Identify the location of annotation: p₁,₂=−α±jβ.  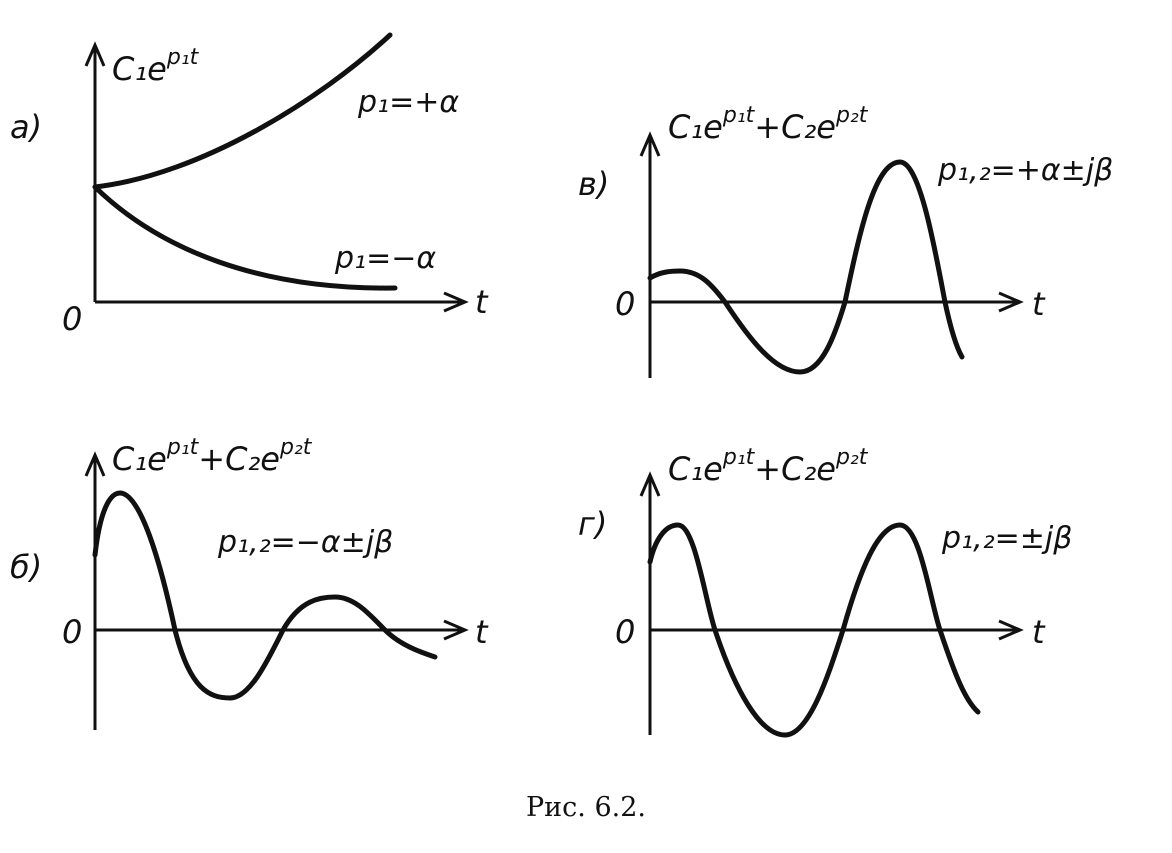
(305, 542).